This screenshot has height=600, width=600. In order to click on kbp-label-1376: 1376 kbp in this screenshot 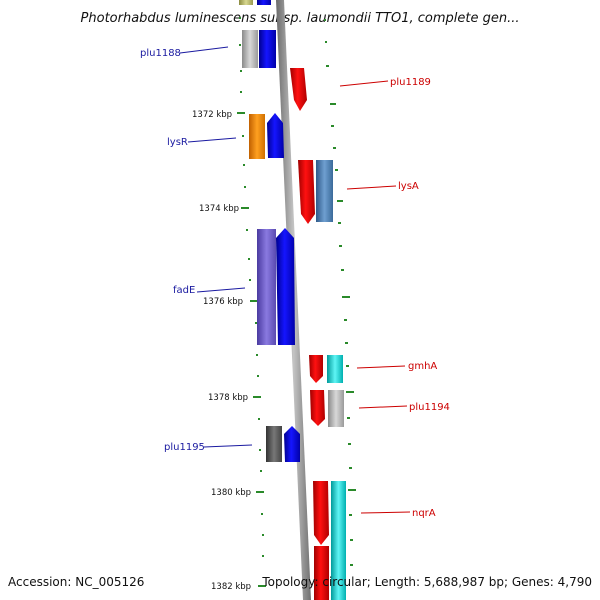, I will do `click(223, 302)`.